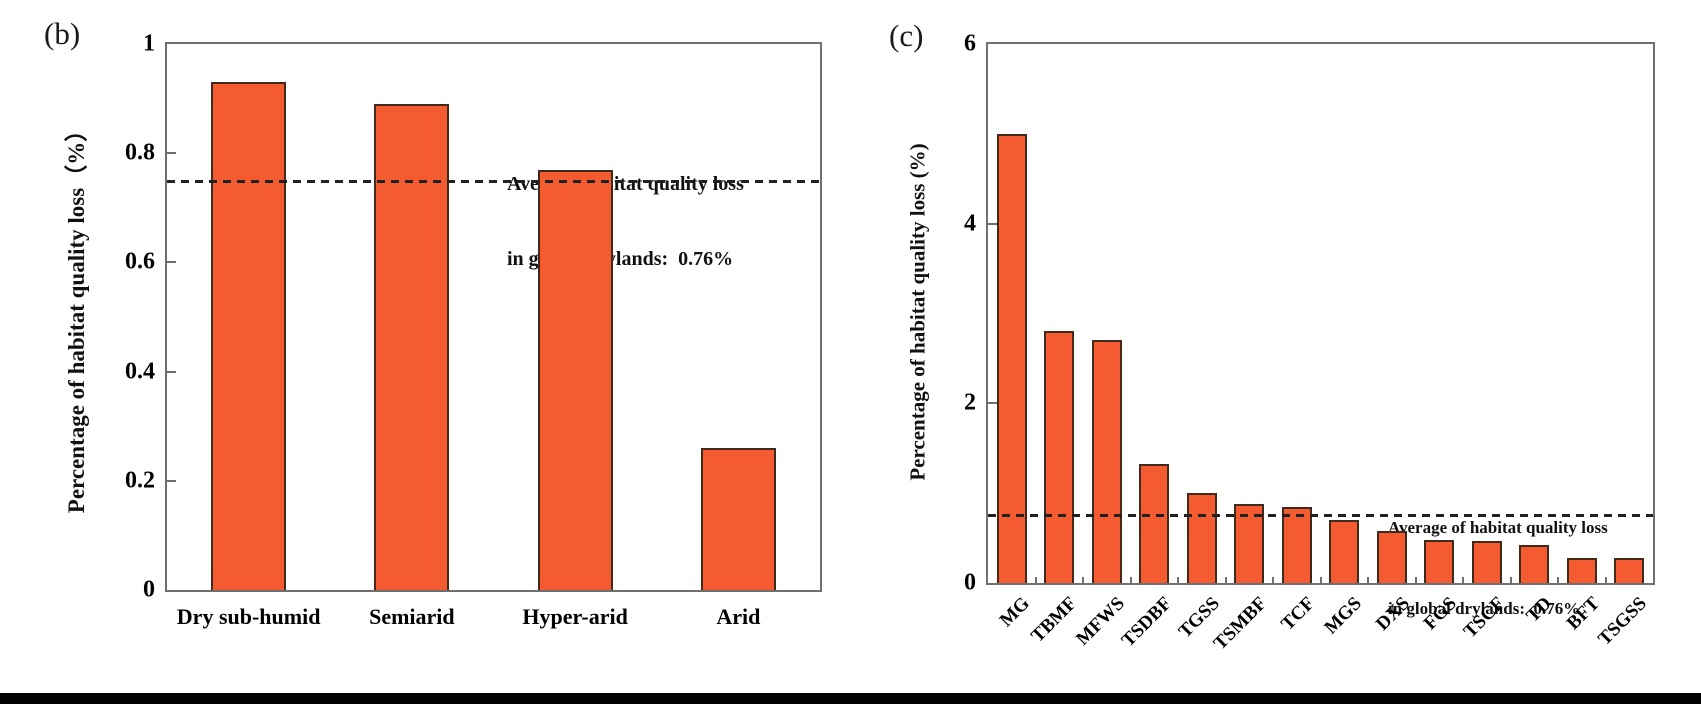  I want to click on reference-dashed-line-b, so click(493, 181).